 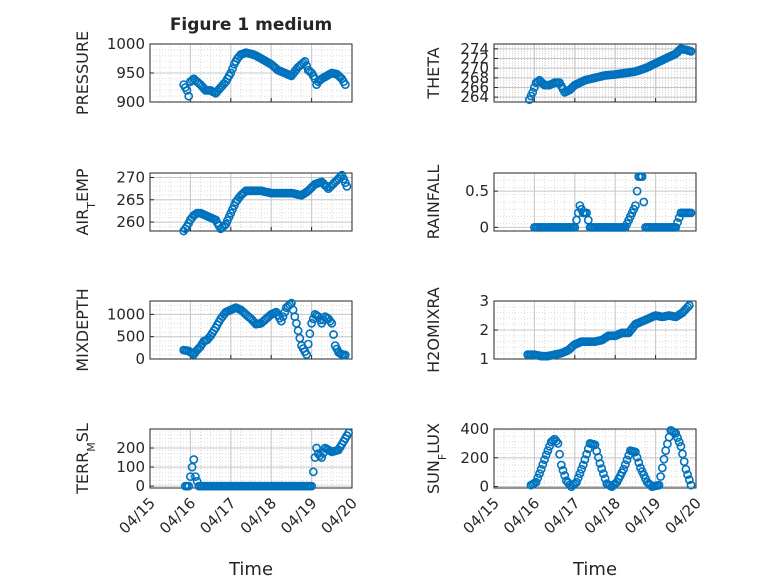 I want to click on y-axis-label: RAINFALL, so click(x=433, y=202).